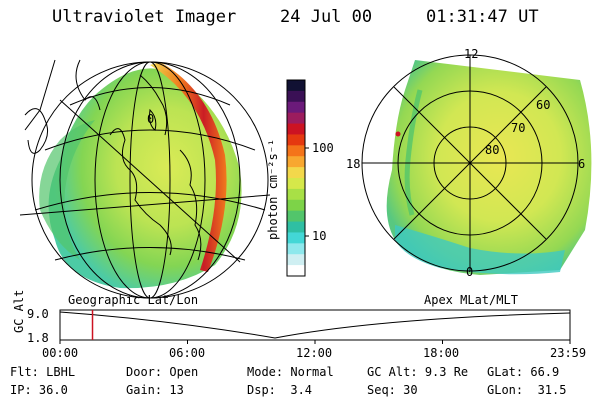 The width and height of the screenshot is (600, 400). What do you see at coordinates (314, 353) in the screenshot?
I see `timeline-tick-2: 12:00` at bounding box center [314, 353].